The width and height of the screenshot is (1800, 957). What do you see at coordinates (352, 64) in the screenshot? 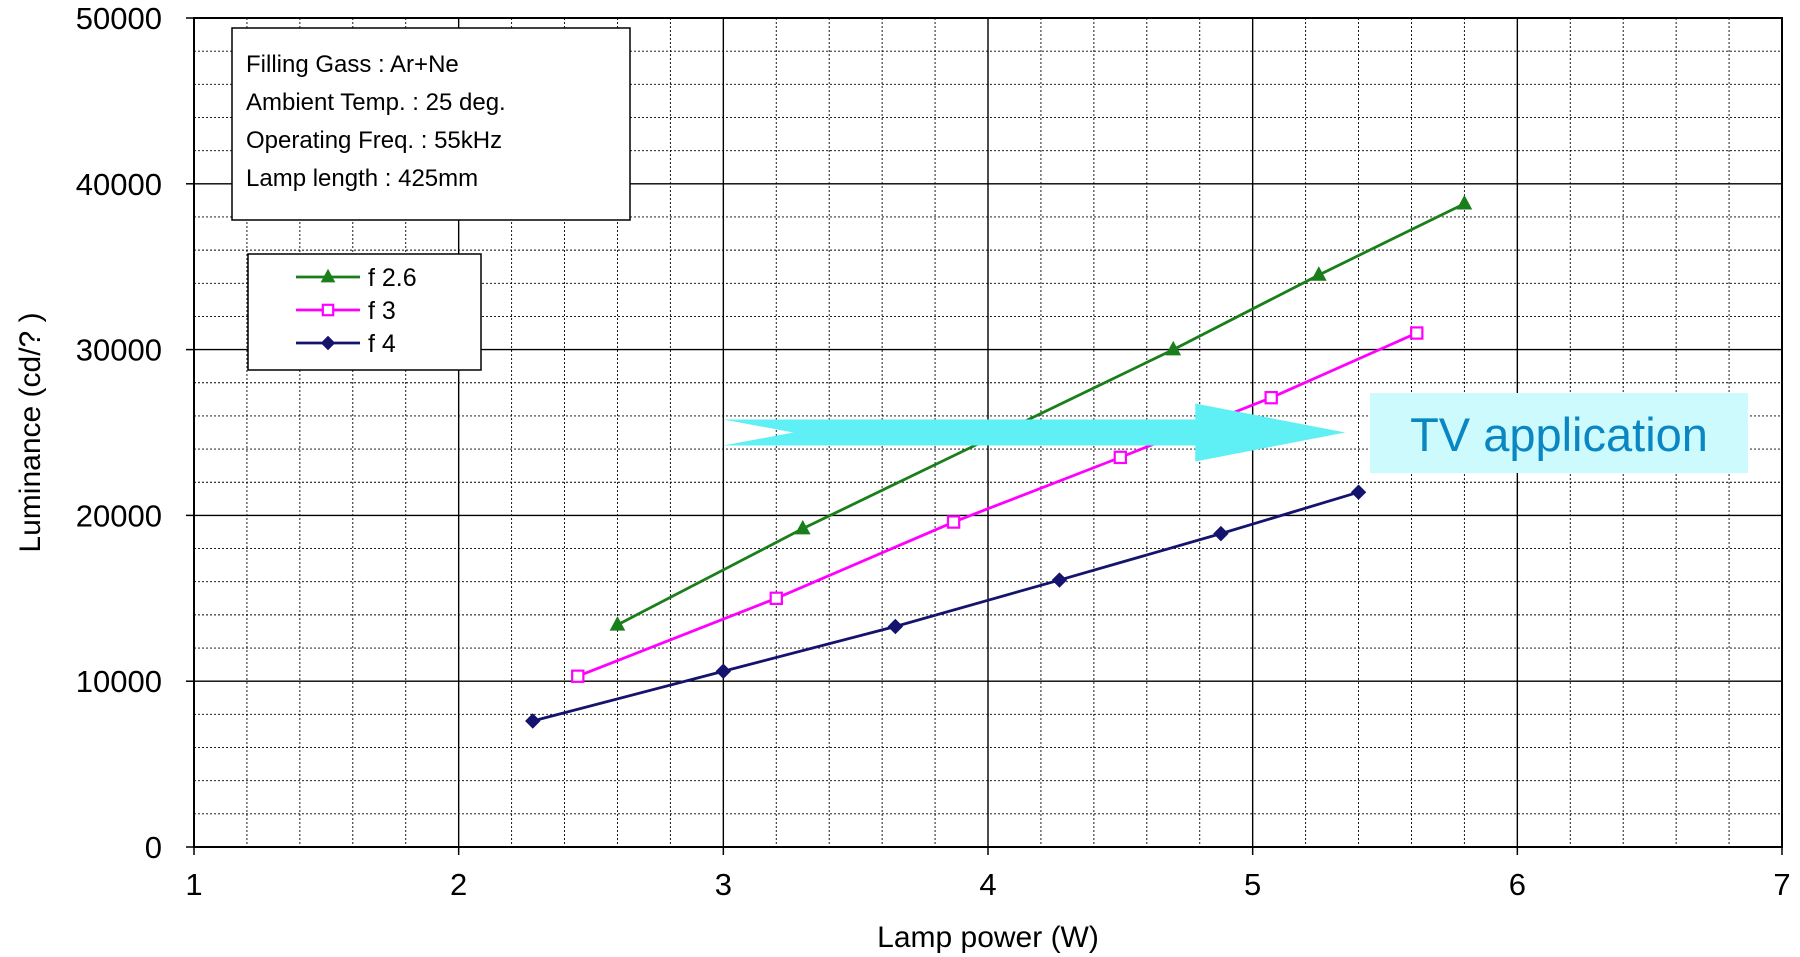
I see `info-box-line: Filling Gass : Ar+Ne` at bounding box center [352, 64].